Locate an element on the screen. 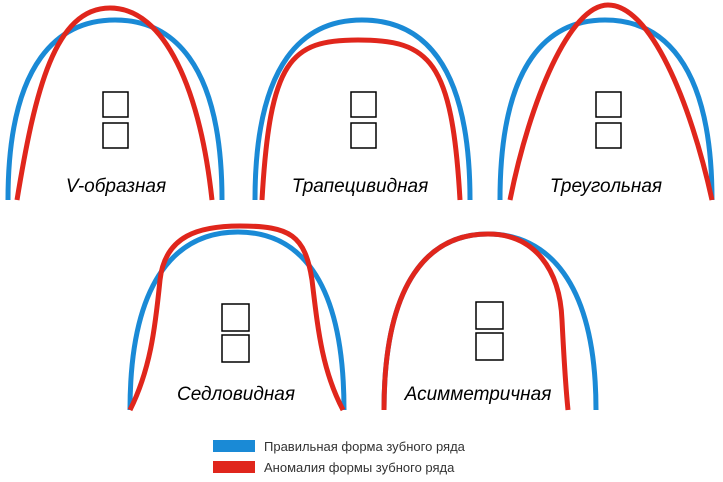 This screenshot has width=723, height=482. arch-label: Трапецивидная is located at coordinates (360, 186).